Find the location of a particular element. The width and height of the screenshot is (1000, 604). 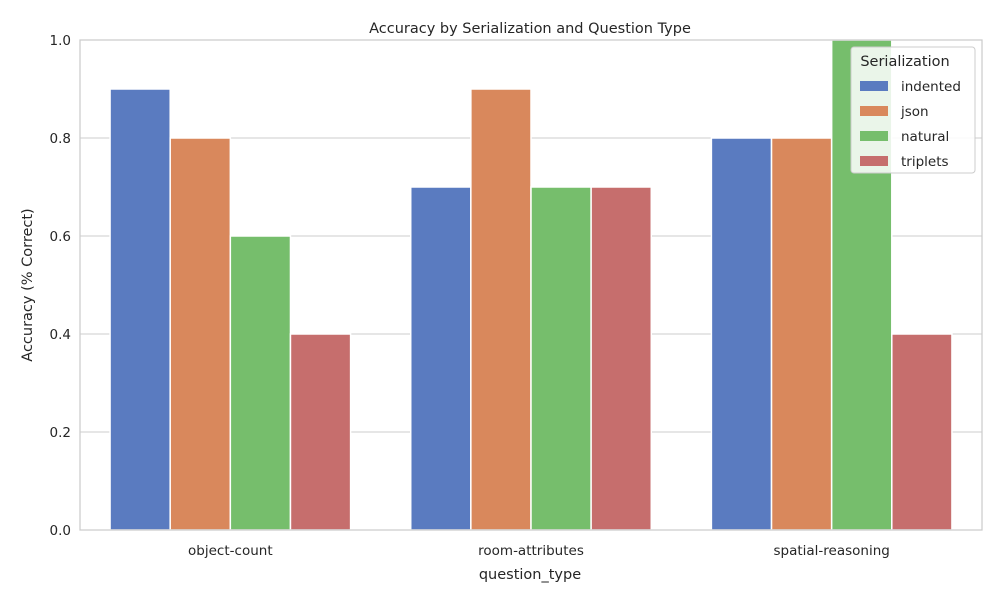

legend-items: indented json natural triplets is located at coordinates (910, 124).